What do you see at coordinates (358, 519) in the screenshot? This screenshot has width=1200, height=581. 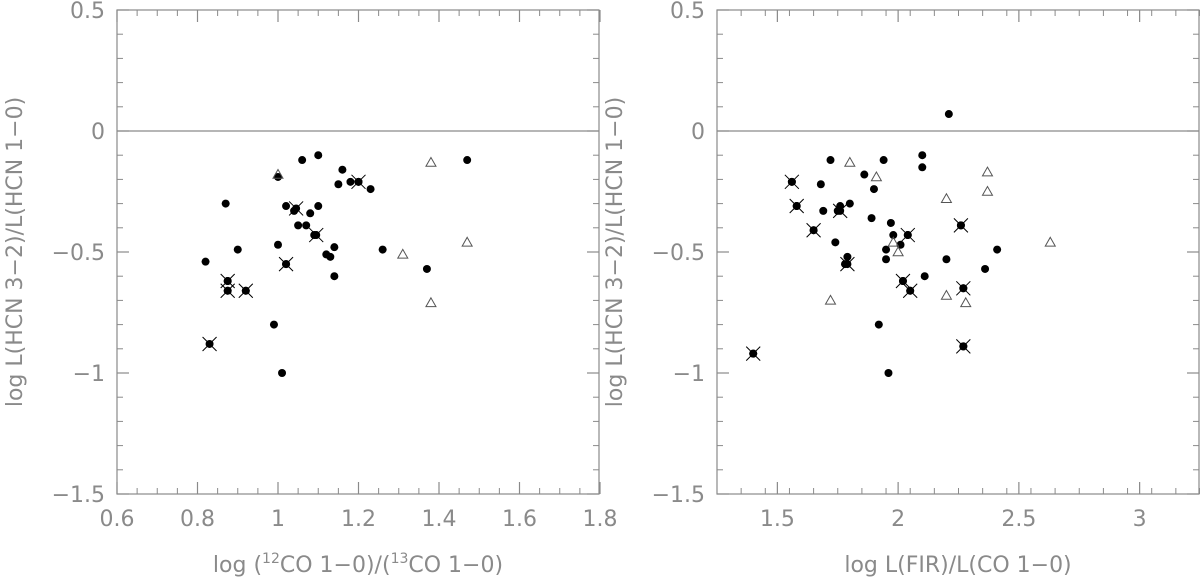 I see `x-tick-label: 1.2` at bounding box center [358, 519].